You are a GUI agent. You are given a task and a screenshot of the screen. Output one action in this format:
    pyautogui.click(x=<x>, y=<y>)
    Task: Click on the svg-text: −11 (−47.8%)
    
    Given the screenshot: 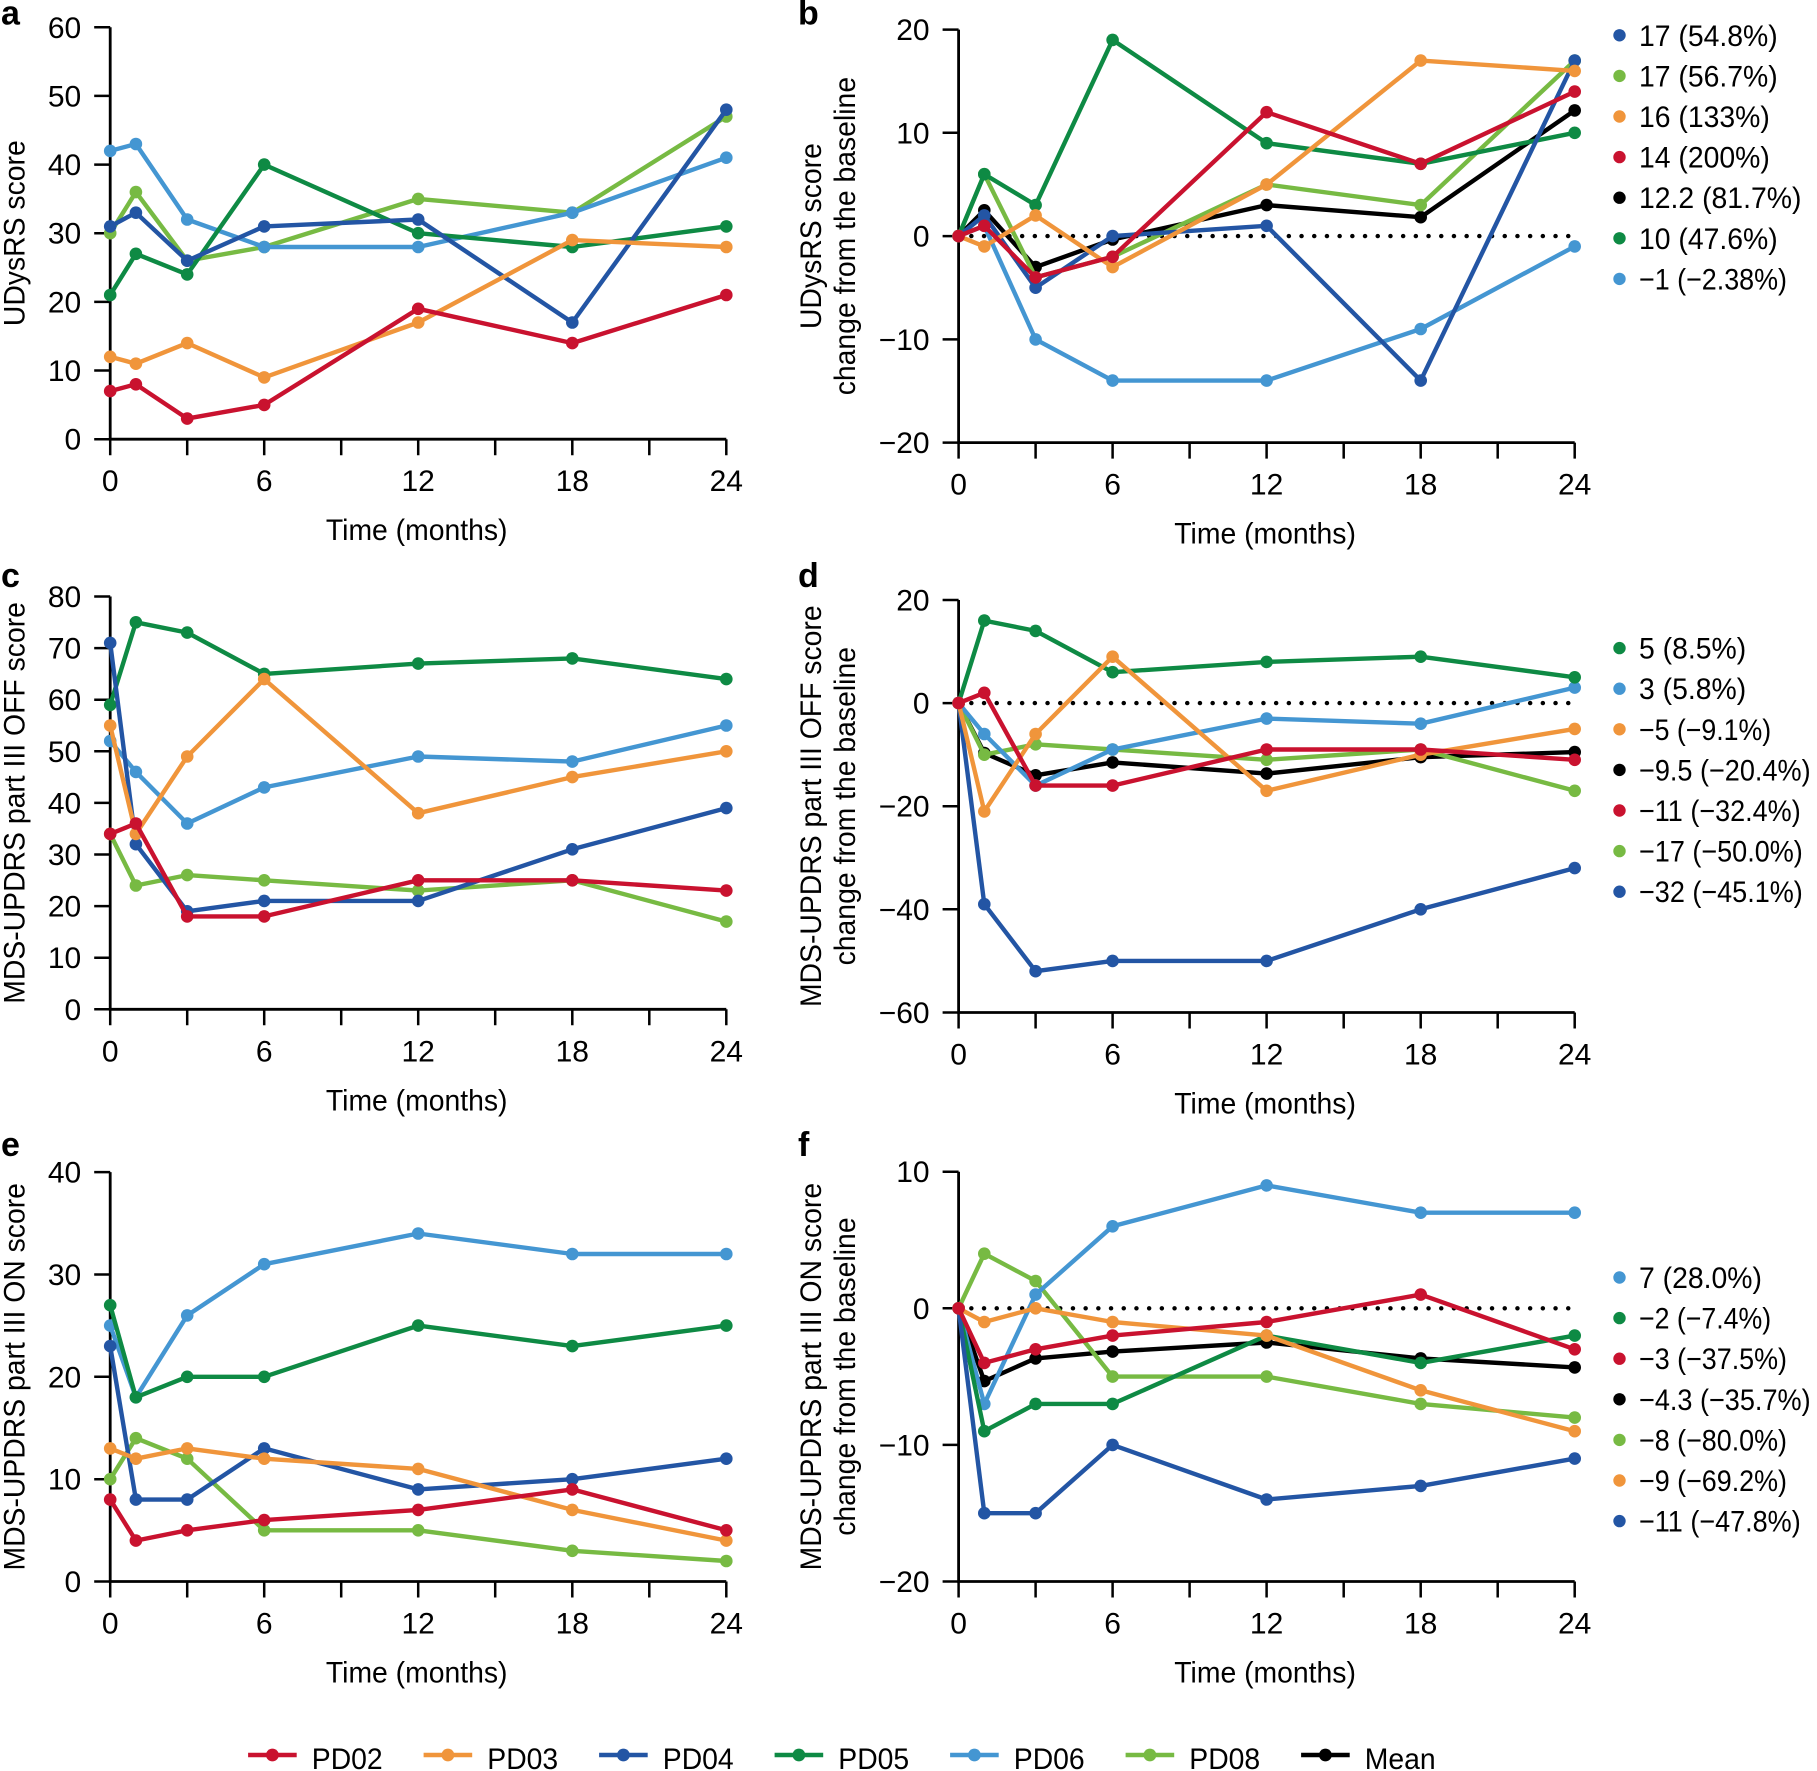 What is the action you would take?
    pyautogui.click(x=1720, y=1522)
    